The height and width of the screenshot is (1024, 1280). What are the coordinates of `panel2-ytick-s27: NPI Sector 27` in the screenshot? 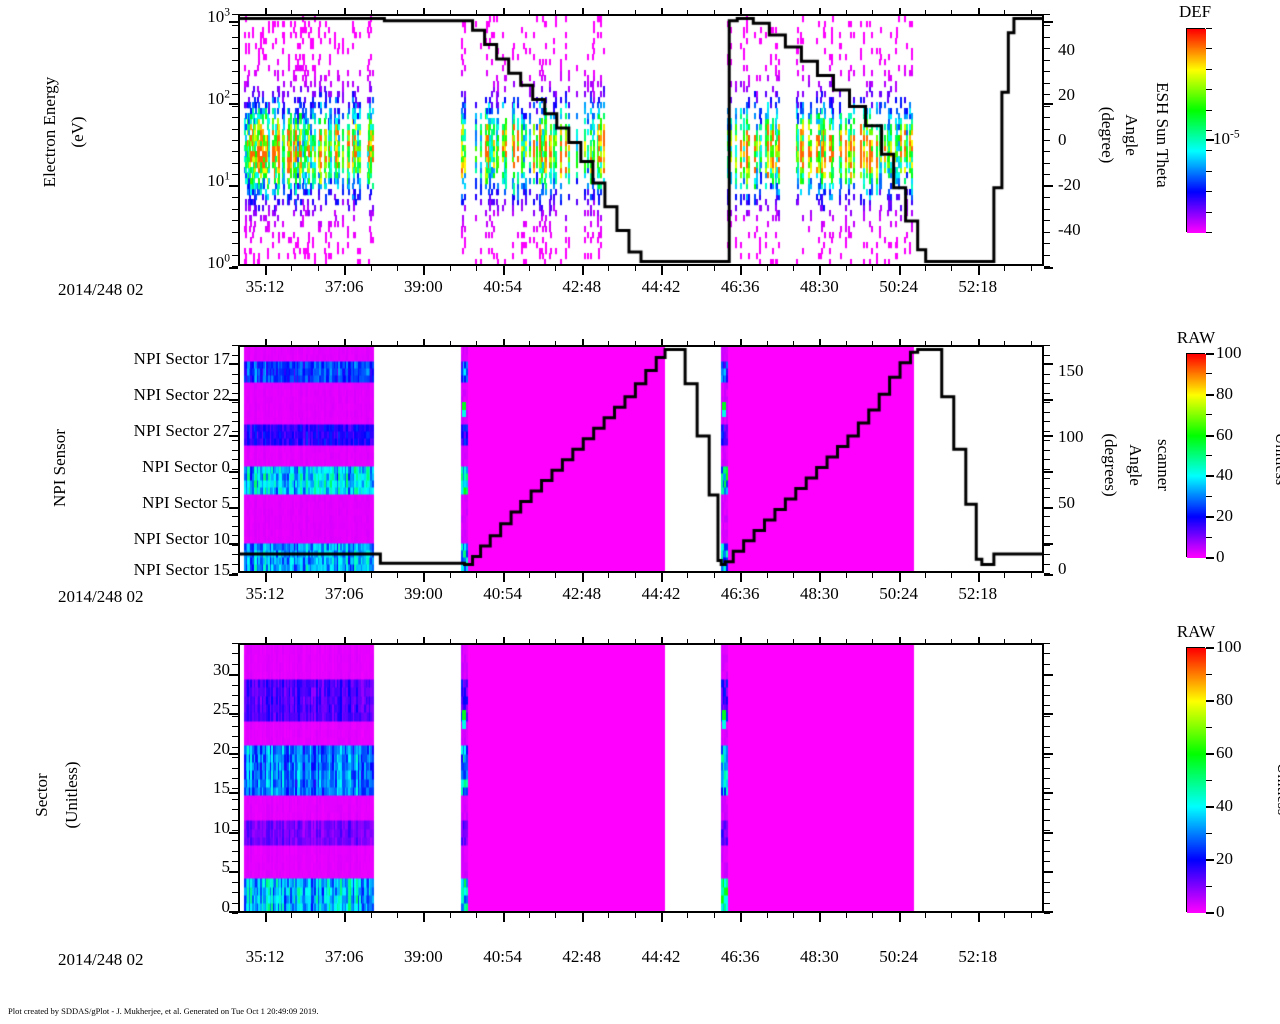 It's located at (181, 430).